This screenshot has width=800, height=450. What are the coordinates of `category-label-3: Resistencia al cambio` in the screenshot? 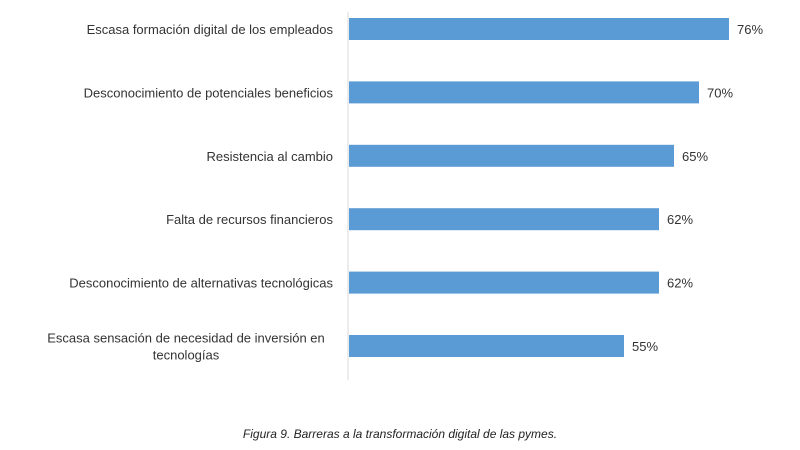 It's located at (270, 156).